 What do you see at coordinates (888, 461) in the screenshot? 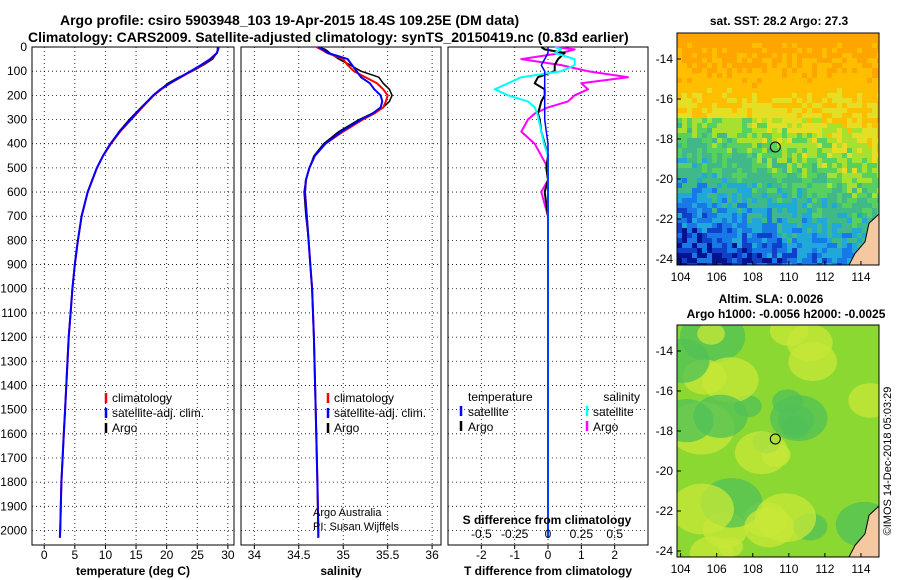
I see `imos-credit: ©IMOS 14-Dec-2018 05:03:29` at bounding box center [888, 461].